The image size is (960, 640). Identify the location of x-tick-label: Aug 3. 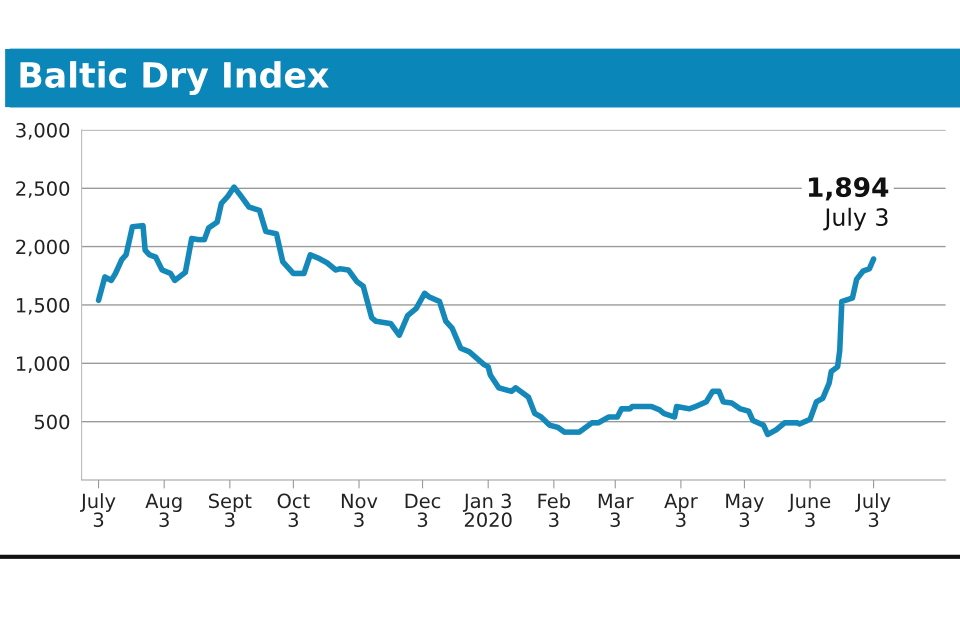
(163, 511).